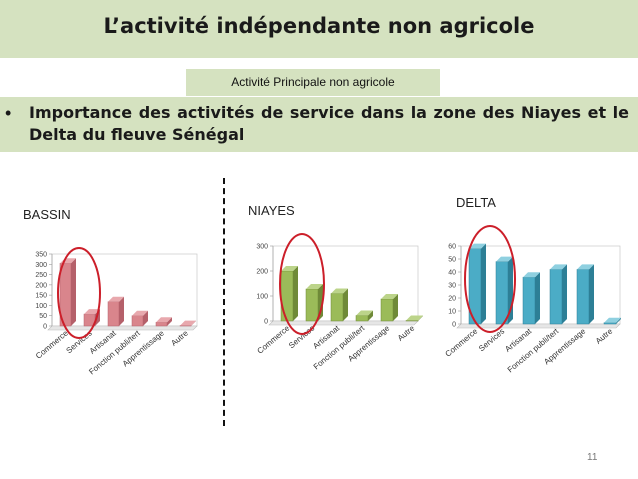 The height and width of the screenshot is (479, 638). I want to click on category-label: Commerce, so click(462, 342).